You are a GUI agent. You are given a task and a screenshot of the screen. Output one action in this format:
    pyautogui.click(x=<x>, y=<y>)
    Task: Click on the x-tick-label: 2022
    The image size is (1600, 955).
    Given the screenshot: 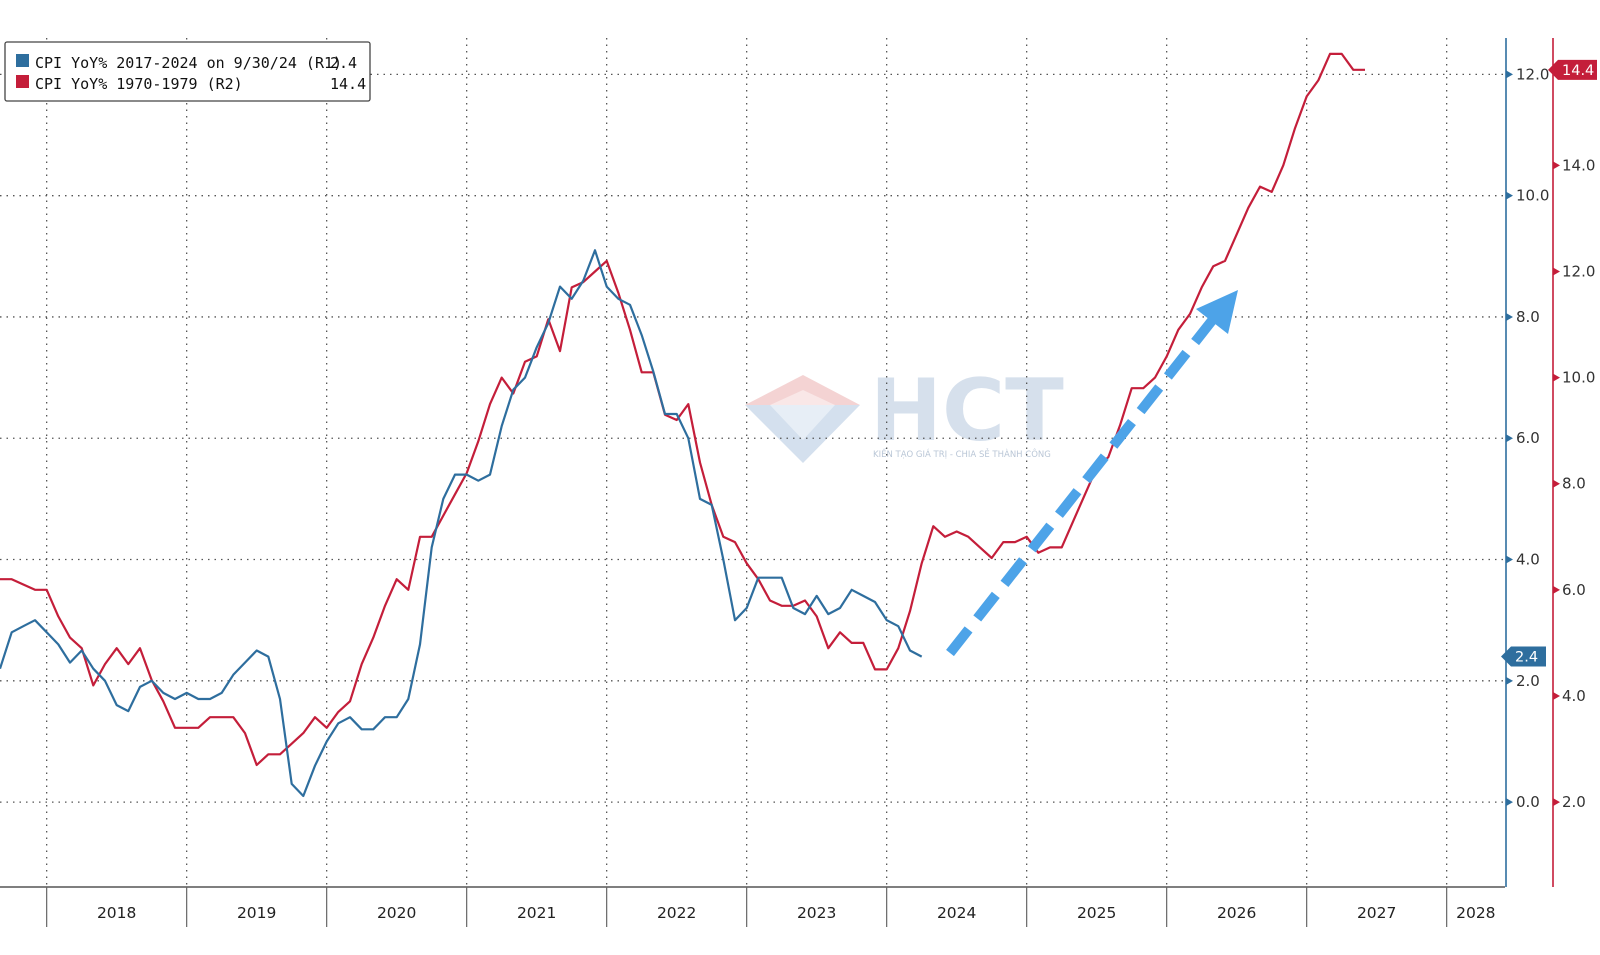 What is the action you would take?
    pyautogui.click(x=676, y=913)
    